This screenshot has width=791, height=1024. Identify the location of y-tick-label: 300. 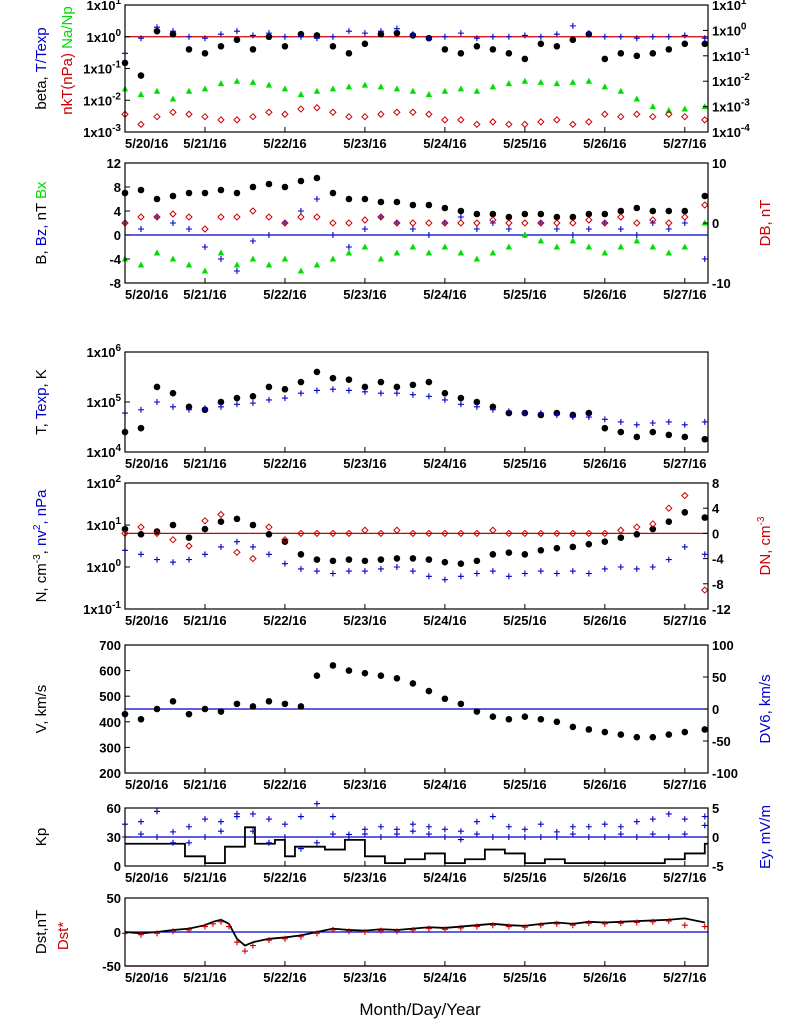
(110, 747).